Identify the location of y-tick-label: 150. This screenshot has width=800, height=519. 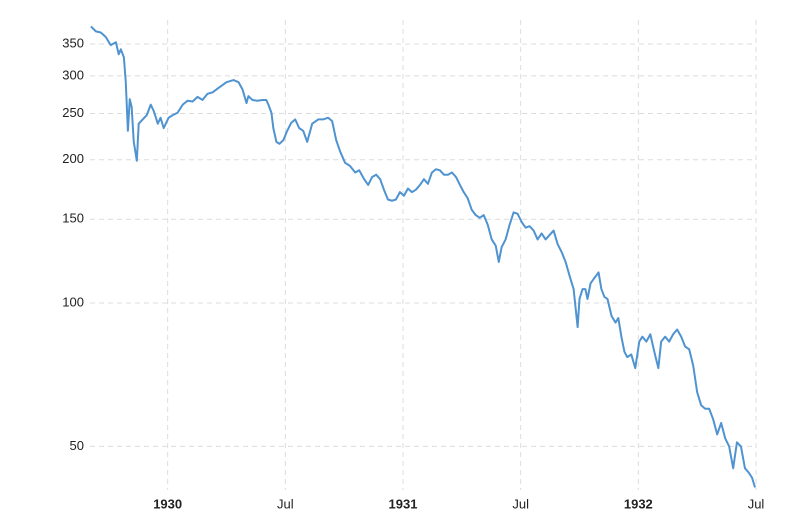
(73, 218).